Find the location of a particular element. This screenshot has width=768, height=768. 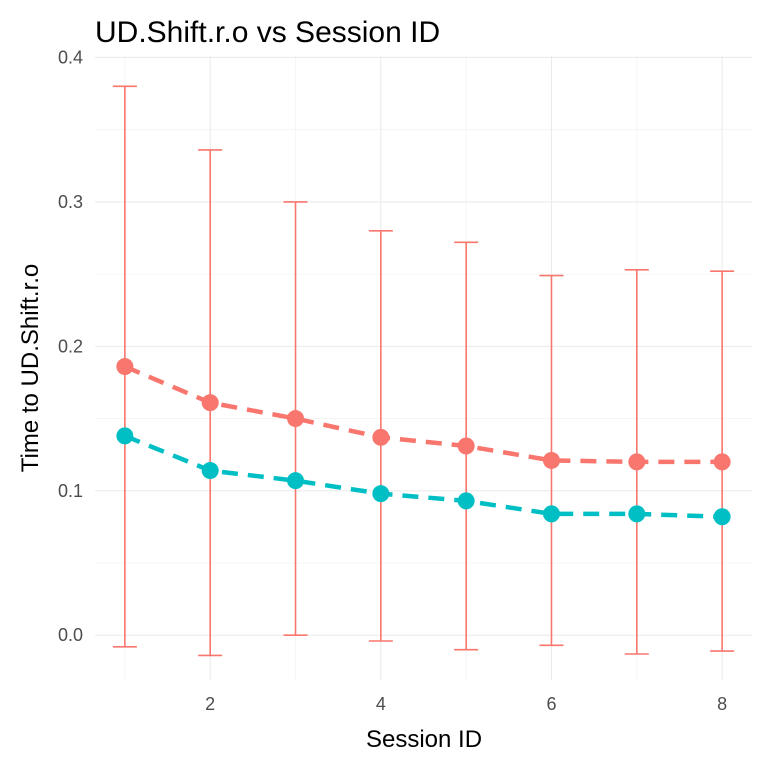

y-axis-title: Time to UD.Shift.r.o is located at coordinates (30, 368).